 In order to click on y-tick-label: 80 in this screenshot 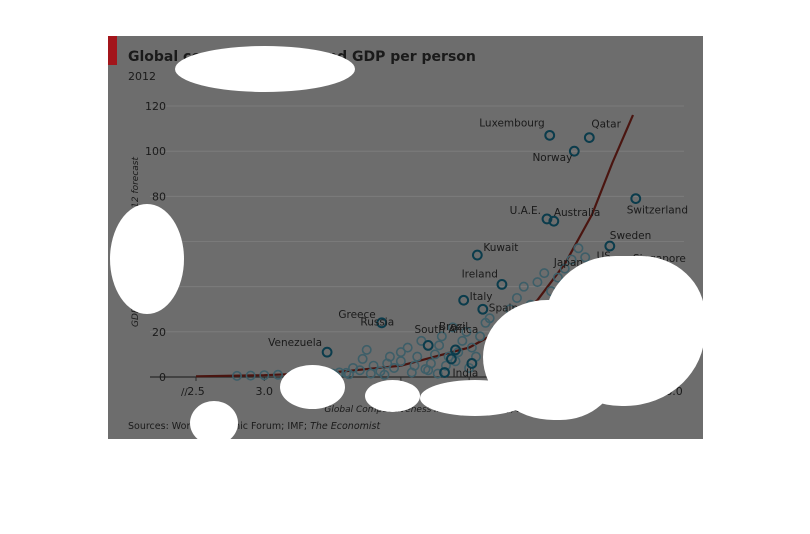, I will do `click(159, 196)`.